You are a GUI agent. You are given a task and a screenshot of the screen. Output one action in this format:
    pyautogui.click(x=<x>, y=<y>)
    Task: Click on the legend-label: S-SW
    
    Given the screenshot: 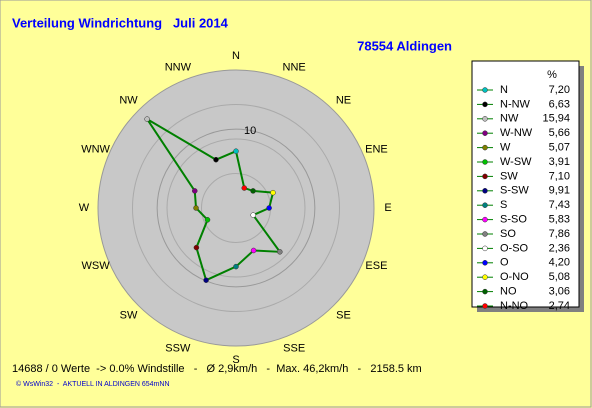 What is the action you would take?
    pyautogui.click(x=514, y=191)
    